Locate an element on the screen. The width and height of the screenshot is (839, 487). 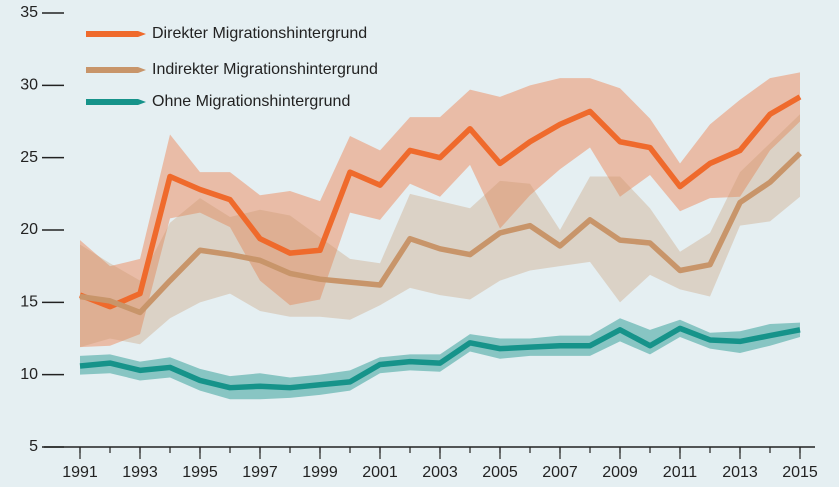
y-tick-label: 5 is located at coordinates (33, 446).